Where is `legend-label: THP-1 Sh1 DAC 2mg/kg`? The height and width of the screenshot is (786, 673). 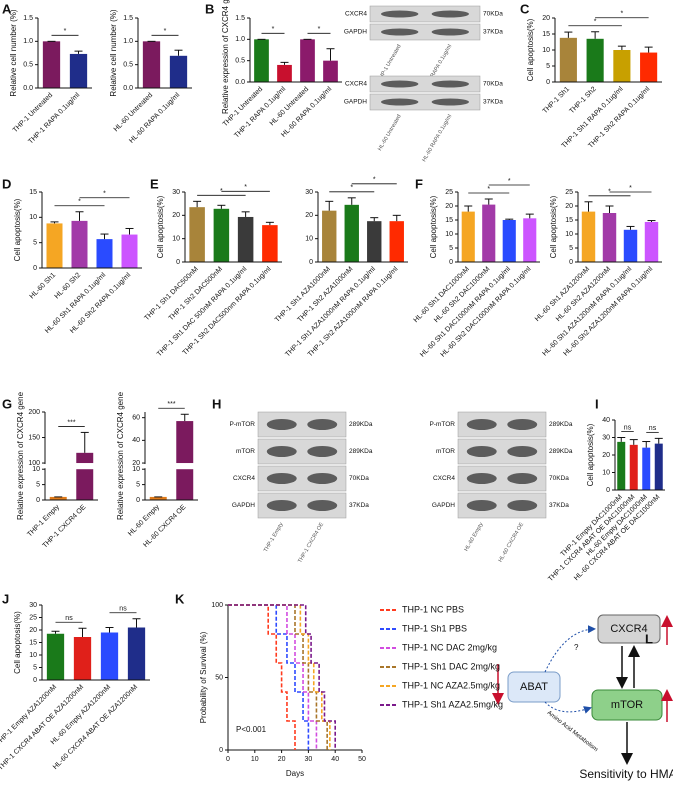 legend-label: THP-1 Sh1 DAC 2mg/kg is located at coordinates (451, 666).